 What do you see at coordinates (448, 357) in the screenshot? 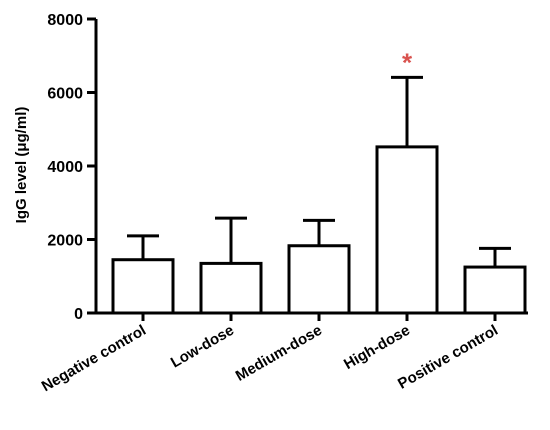
I see `x-tick-label: Positive control` at bounding box center [448, 357].